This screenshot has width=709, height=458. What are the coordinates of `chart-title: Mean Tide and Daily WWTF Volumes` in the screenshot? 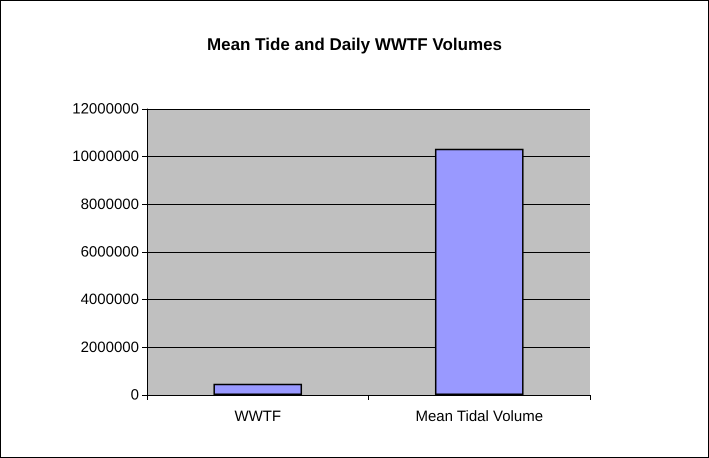 It's located at (354, 44).